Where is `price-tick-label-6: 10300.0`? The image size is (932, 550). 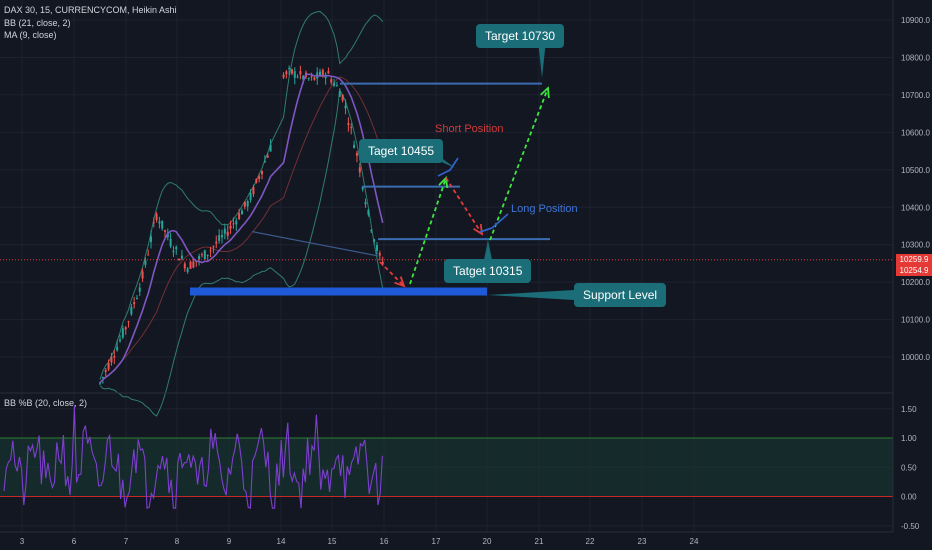
price-tick-label-6: 10300.0 is located at coordinates (915, 245).